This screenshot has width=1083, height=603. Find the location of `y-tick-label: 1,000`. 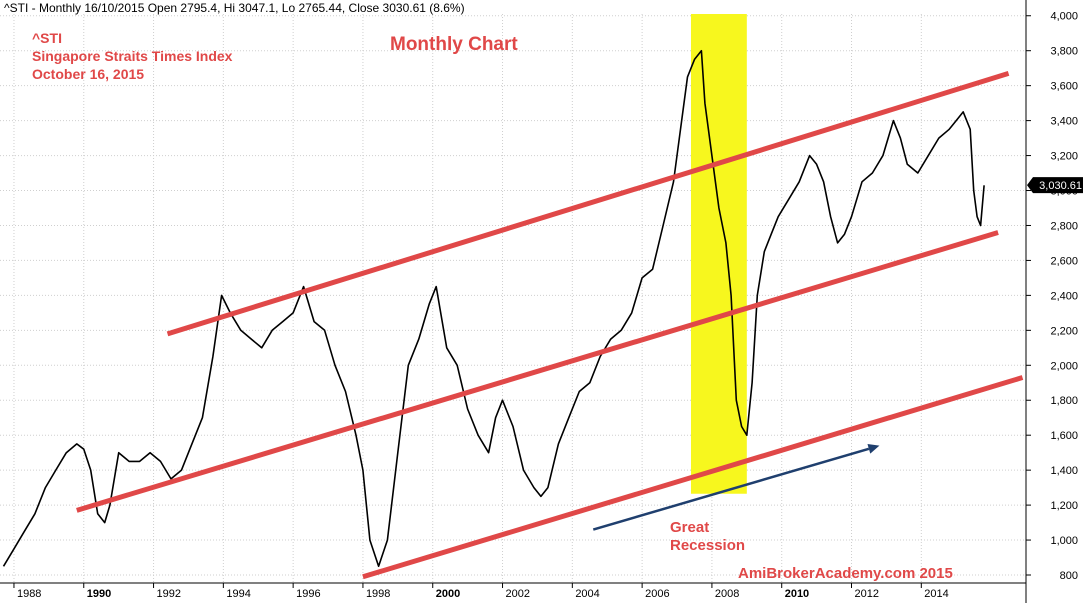

y-tick-label: 1,000 is located at coordinates (1064, 541).